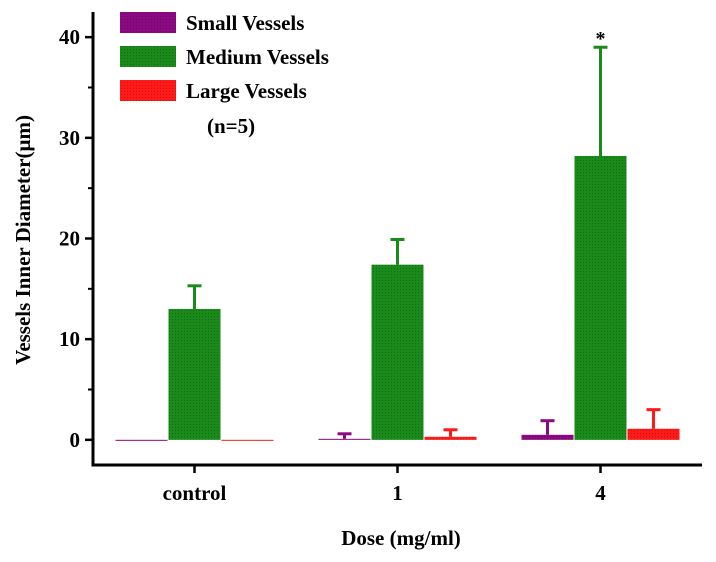 Image resolution: width=716 pixels, height=562 pixels. What do you see at coordinates (257, 57) in the screenshot?
I see `legend-label-medium-vessels: Medium Vessels` at bounding box center [257, 57].